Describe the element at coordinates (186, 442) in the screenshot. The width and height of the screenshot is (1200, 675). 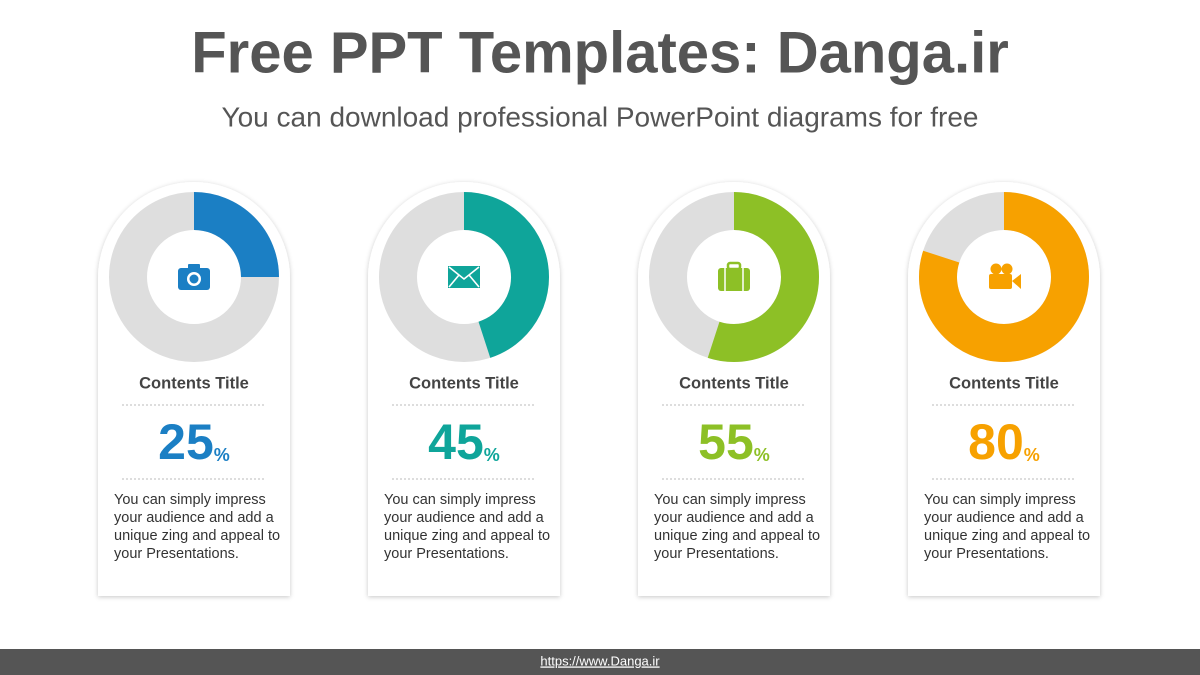
I see `value-number: 25` at that location.